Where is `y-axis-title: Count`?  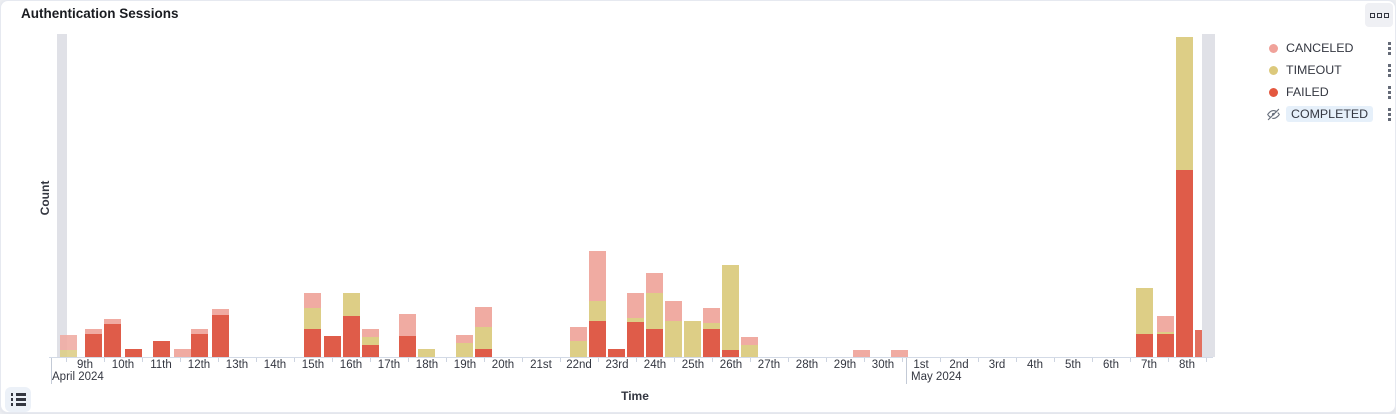
y-axis-title: Count is located at coordinates (45, 198).